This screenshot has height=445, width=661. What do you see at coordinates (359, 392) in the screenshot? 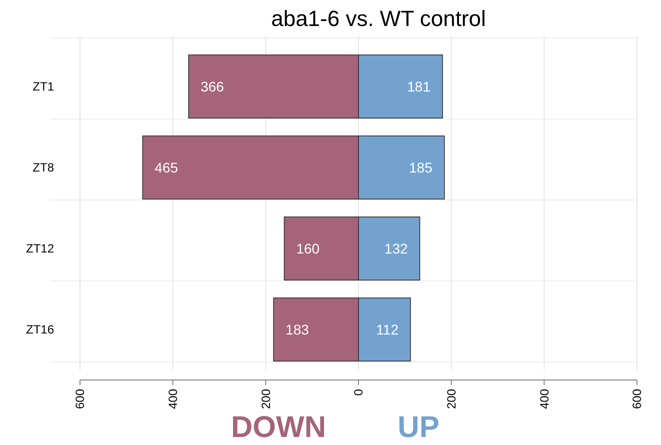
I see `x-tick-label: 0` at bounding box center [359, 392].